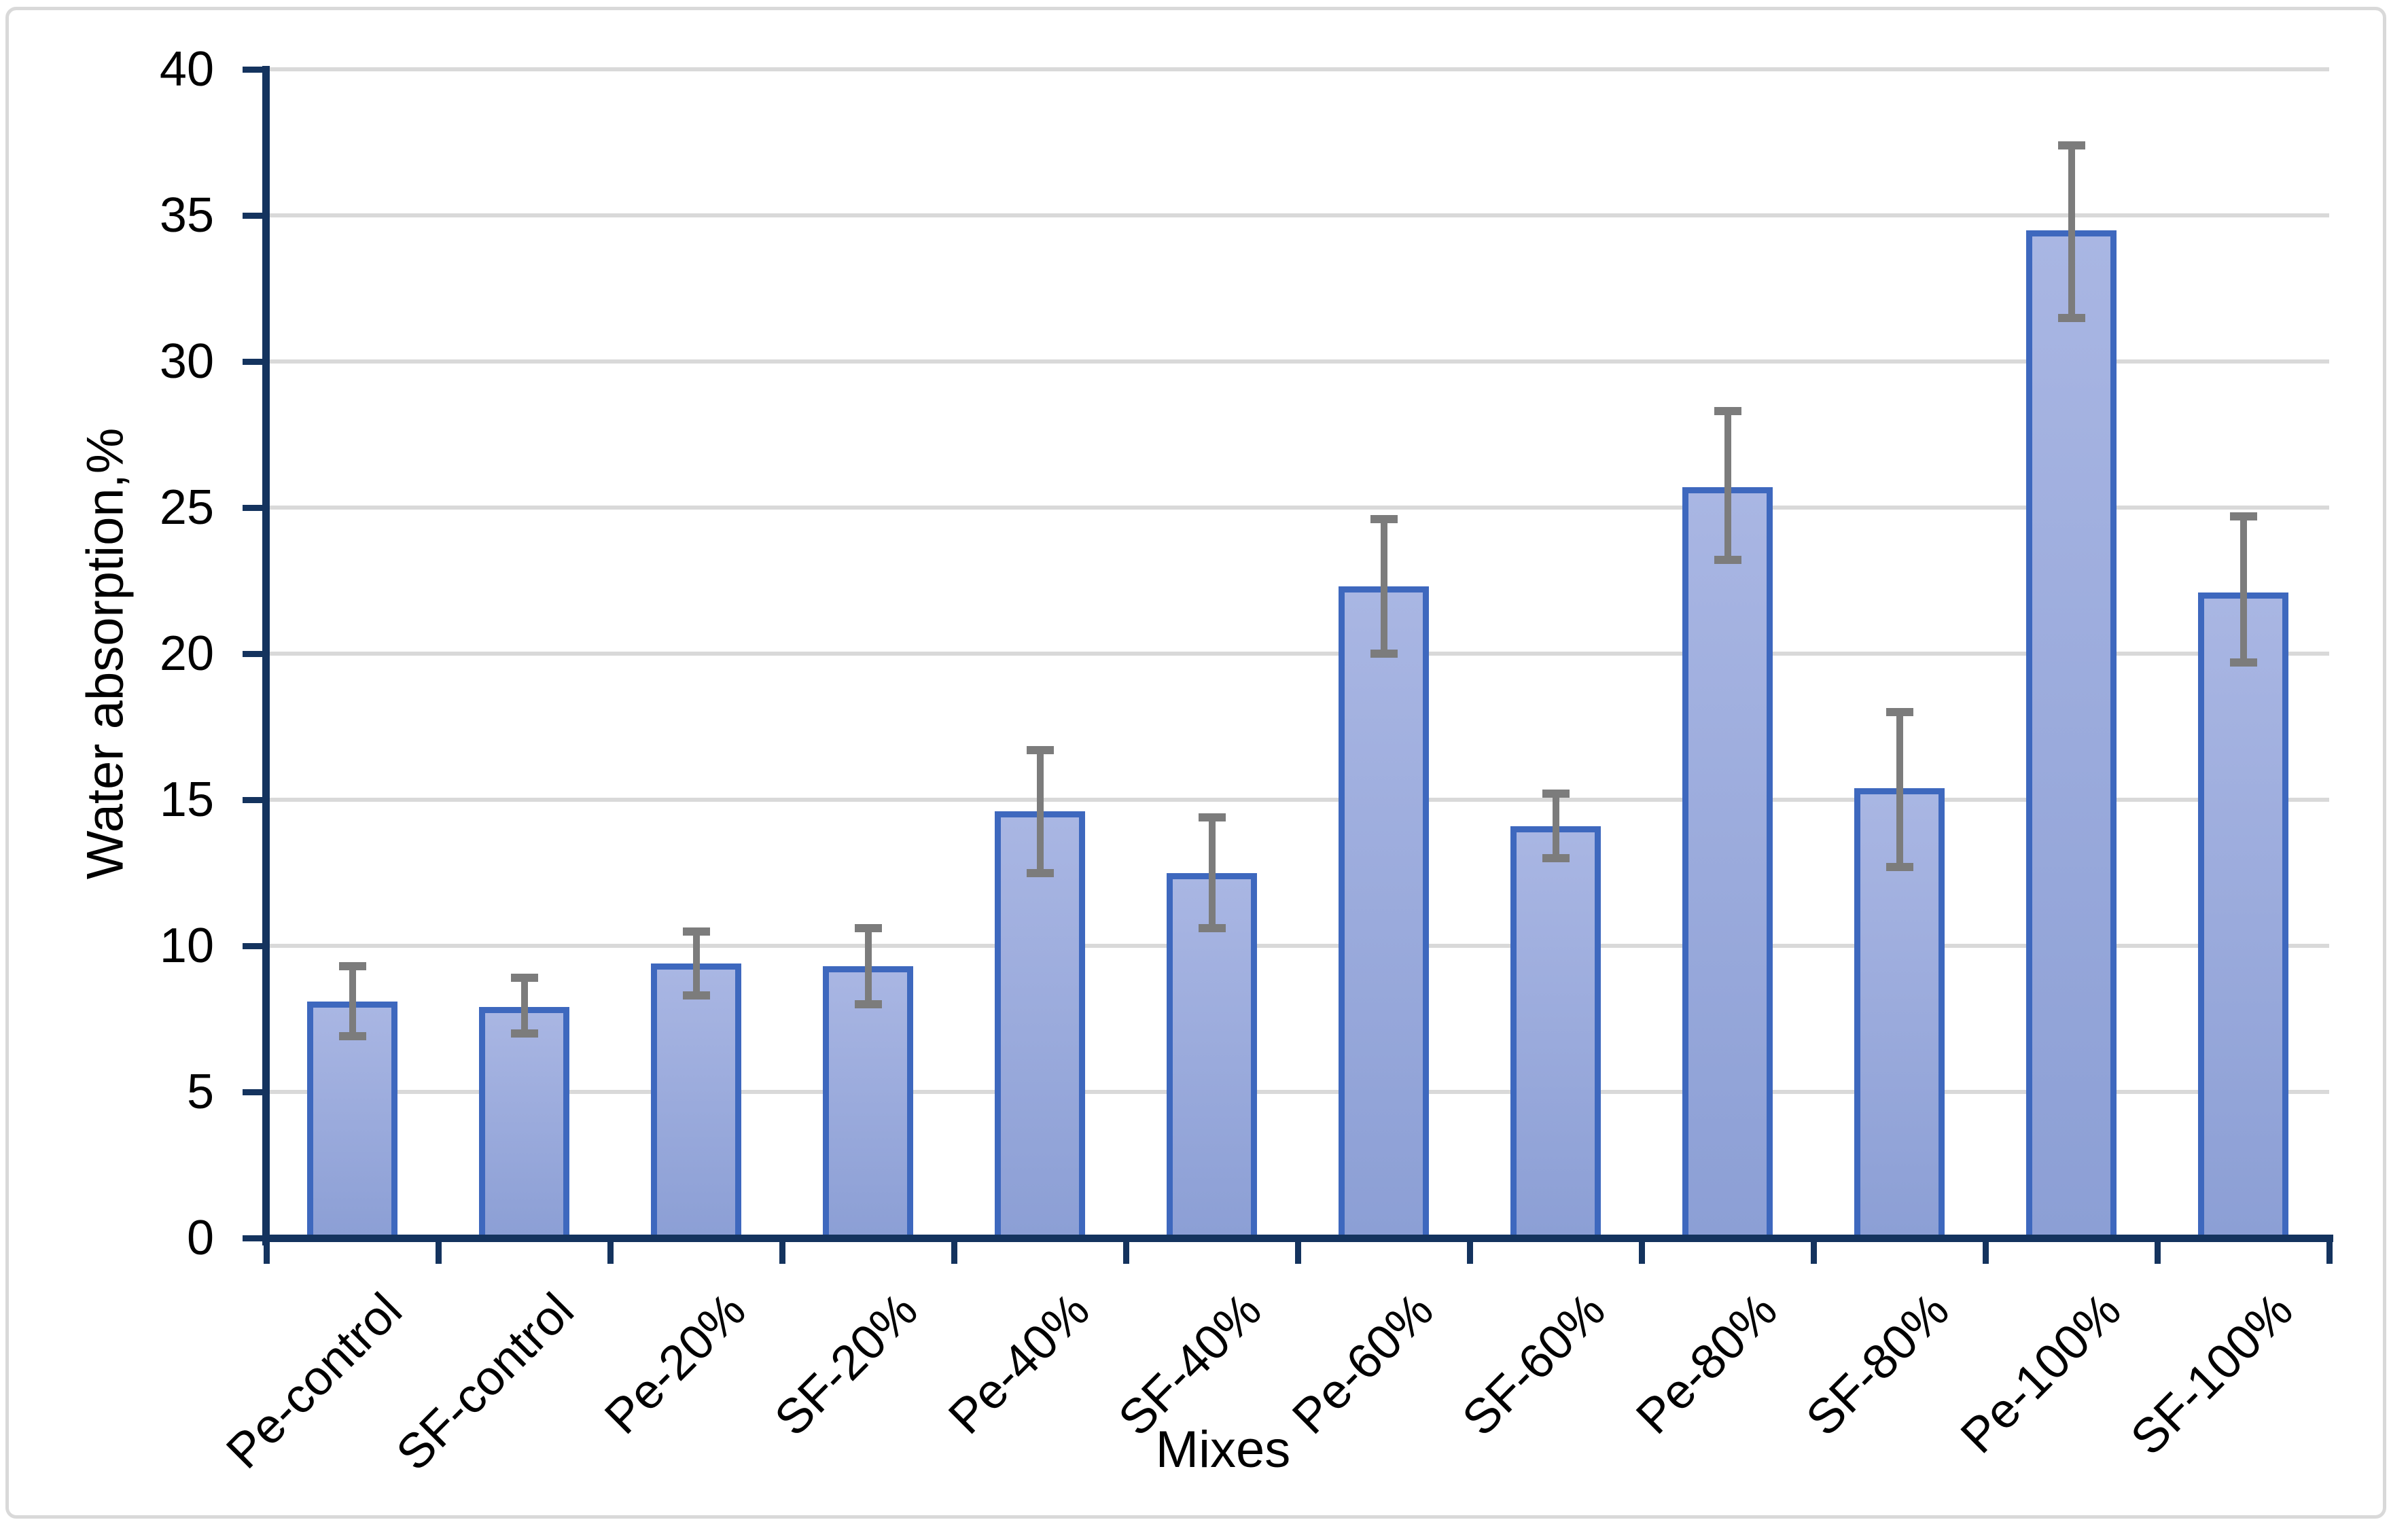 This screenshot has height=1539, width=2408. Describe the element at coordinates (186, 946) in the screenshot. I see `y-tick-label: 10` at that location.